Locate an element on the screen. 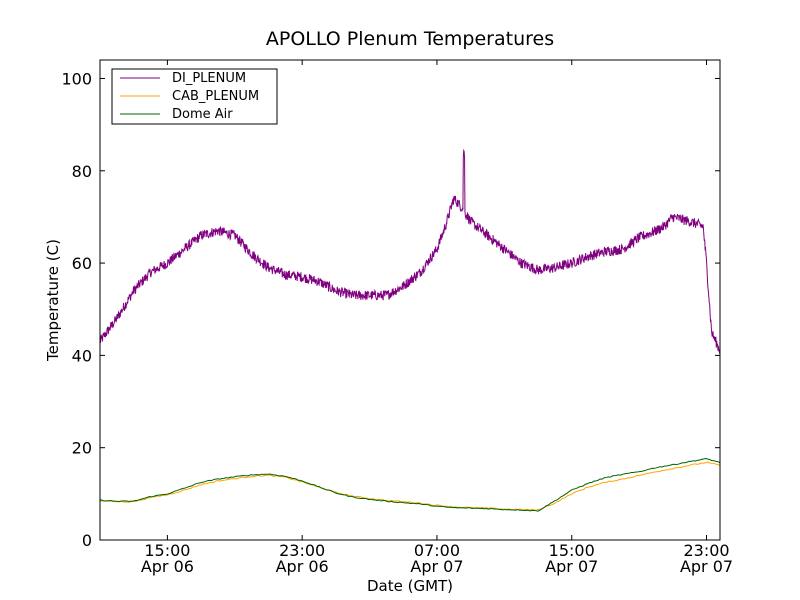 The image size is (800, 600). y-tick-label: 60 is located at coordinates (82, 263).